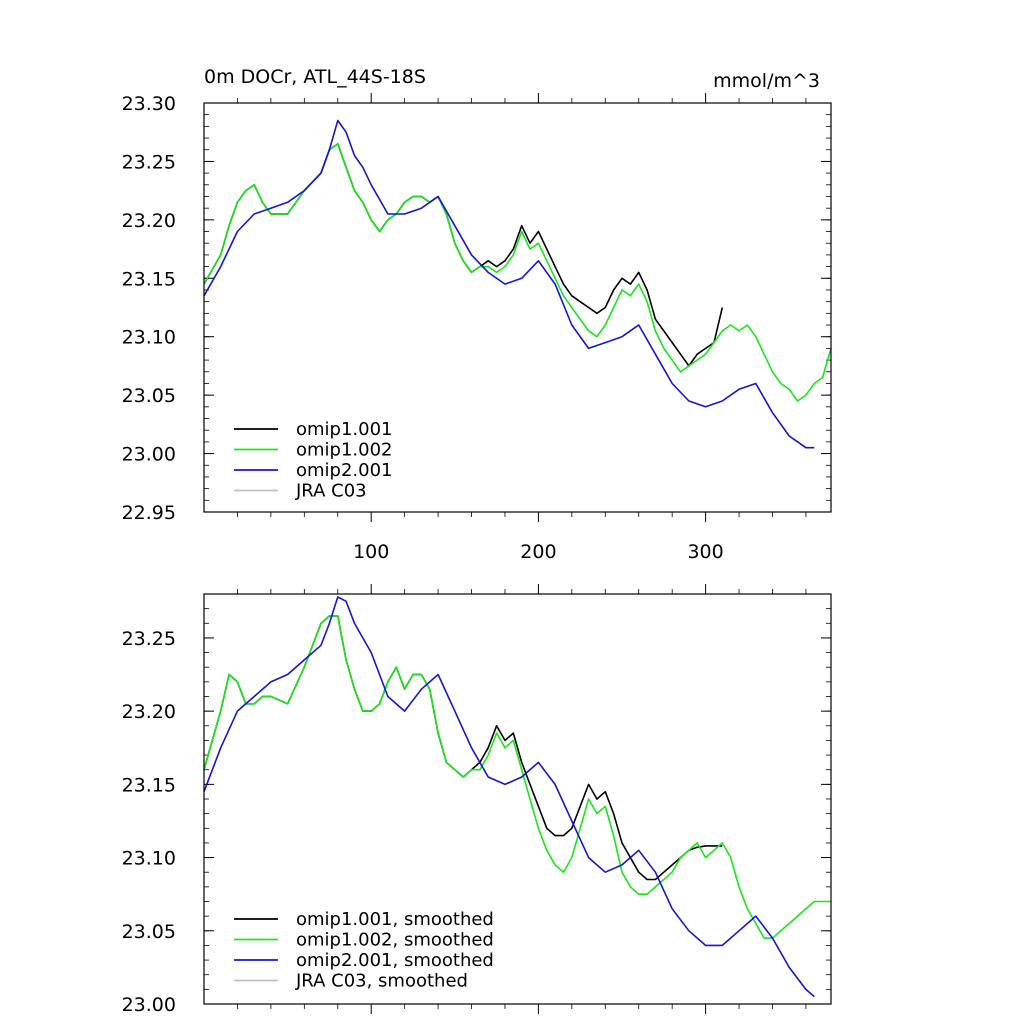  I want to click on bottom-legend-label-3: JRA C03, smoothed, so click(381, 981).